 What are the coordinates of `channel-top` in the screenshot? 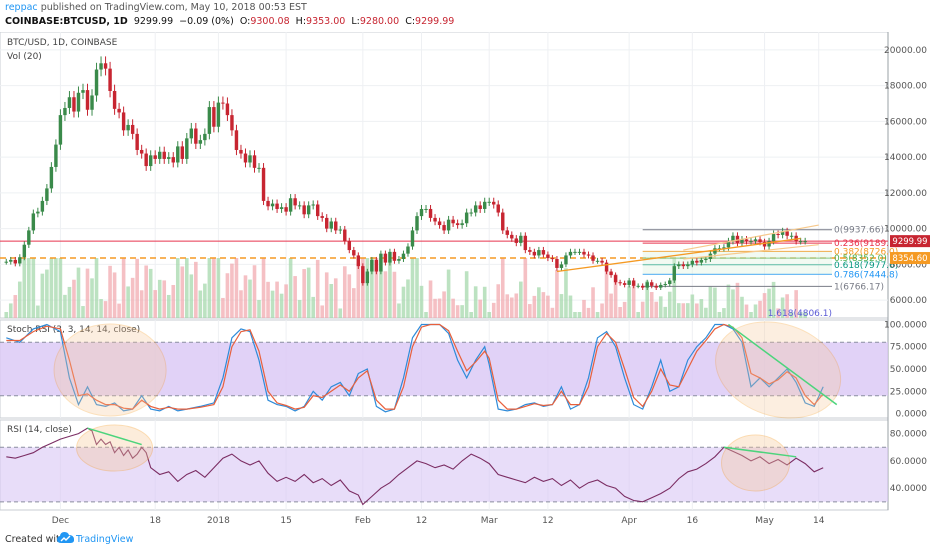 It's located at (751, 237).